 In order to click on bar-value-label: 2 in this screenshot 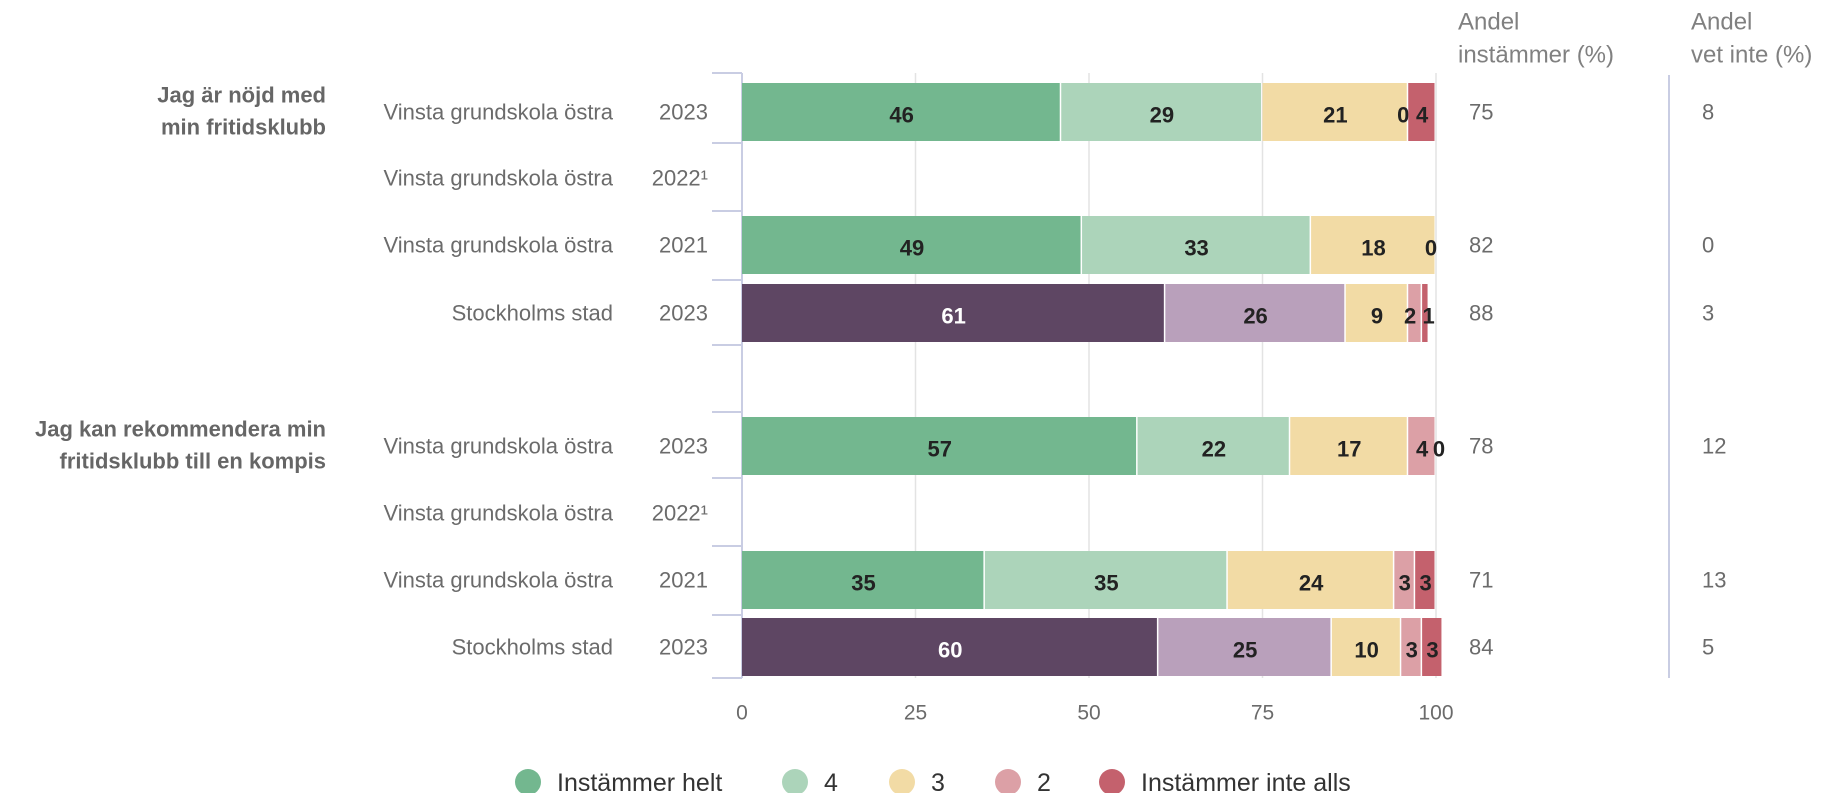, I will do `click(1410, 316)`.